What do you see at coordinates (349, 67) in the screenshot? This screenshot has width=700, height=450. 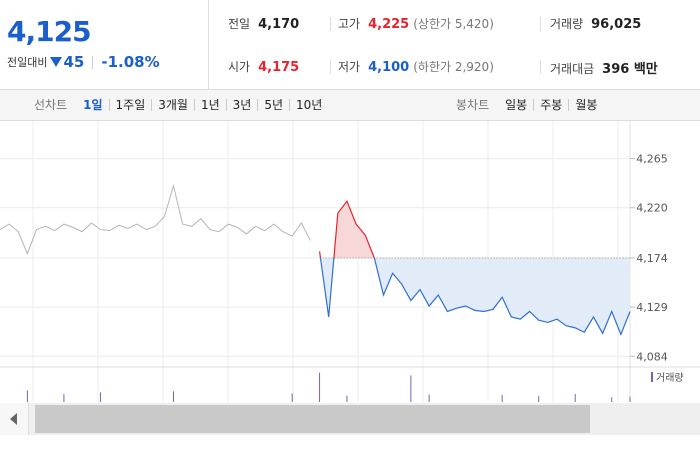 I see `stat-label: 저가` at bounding box center [349, 67].